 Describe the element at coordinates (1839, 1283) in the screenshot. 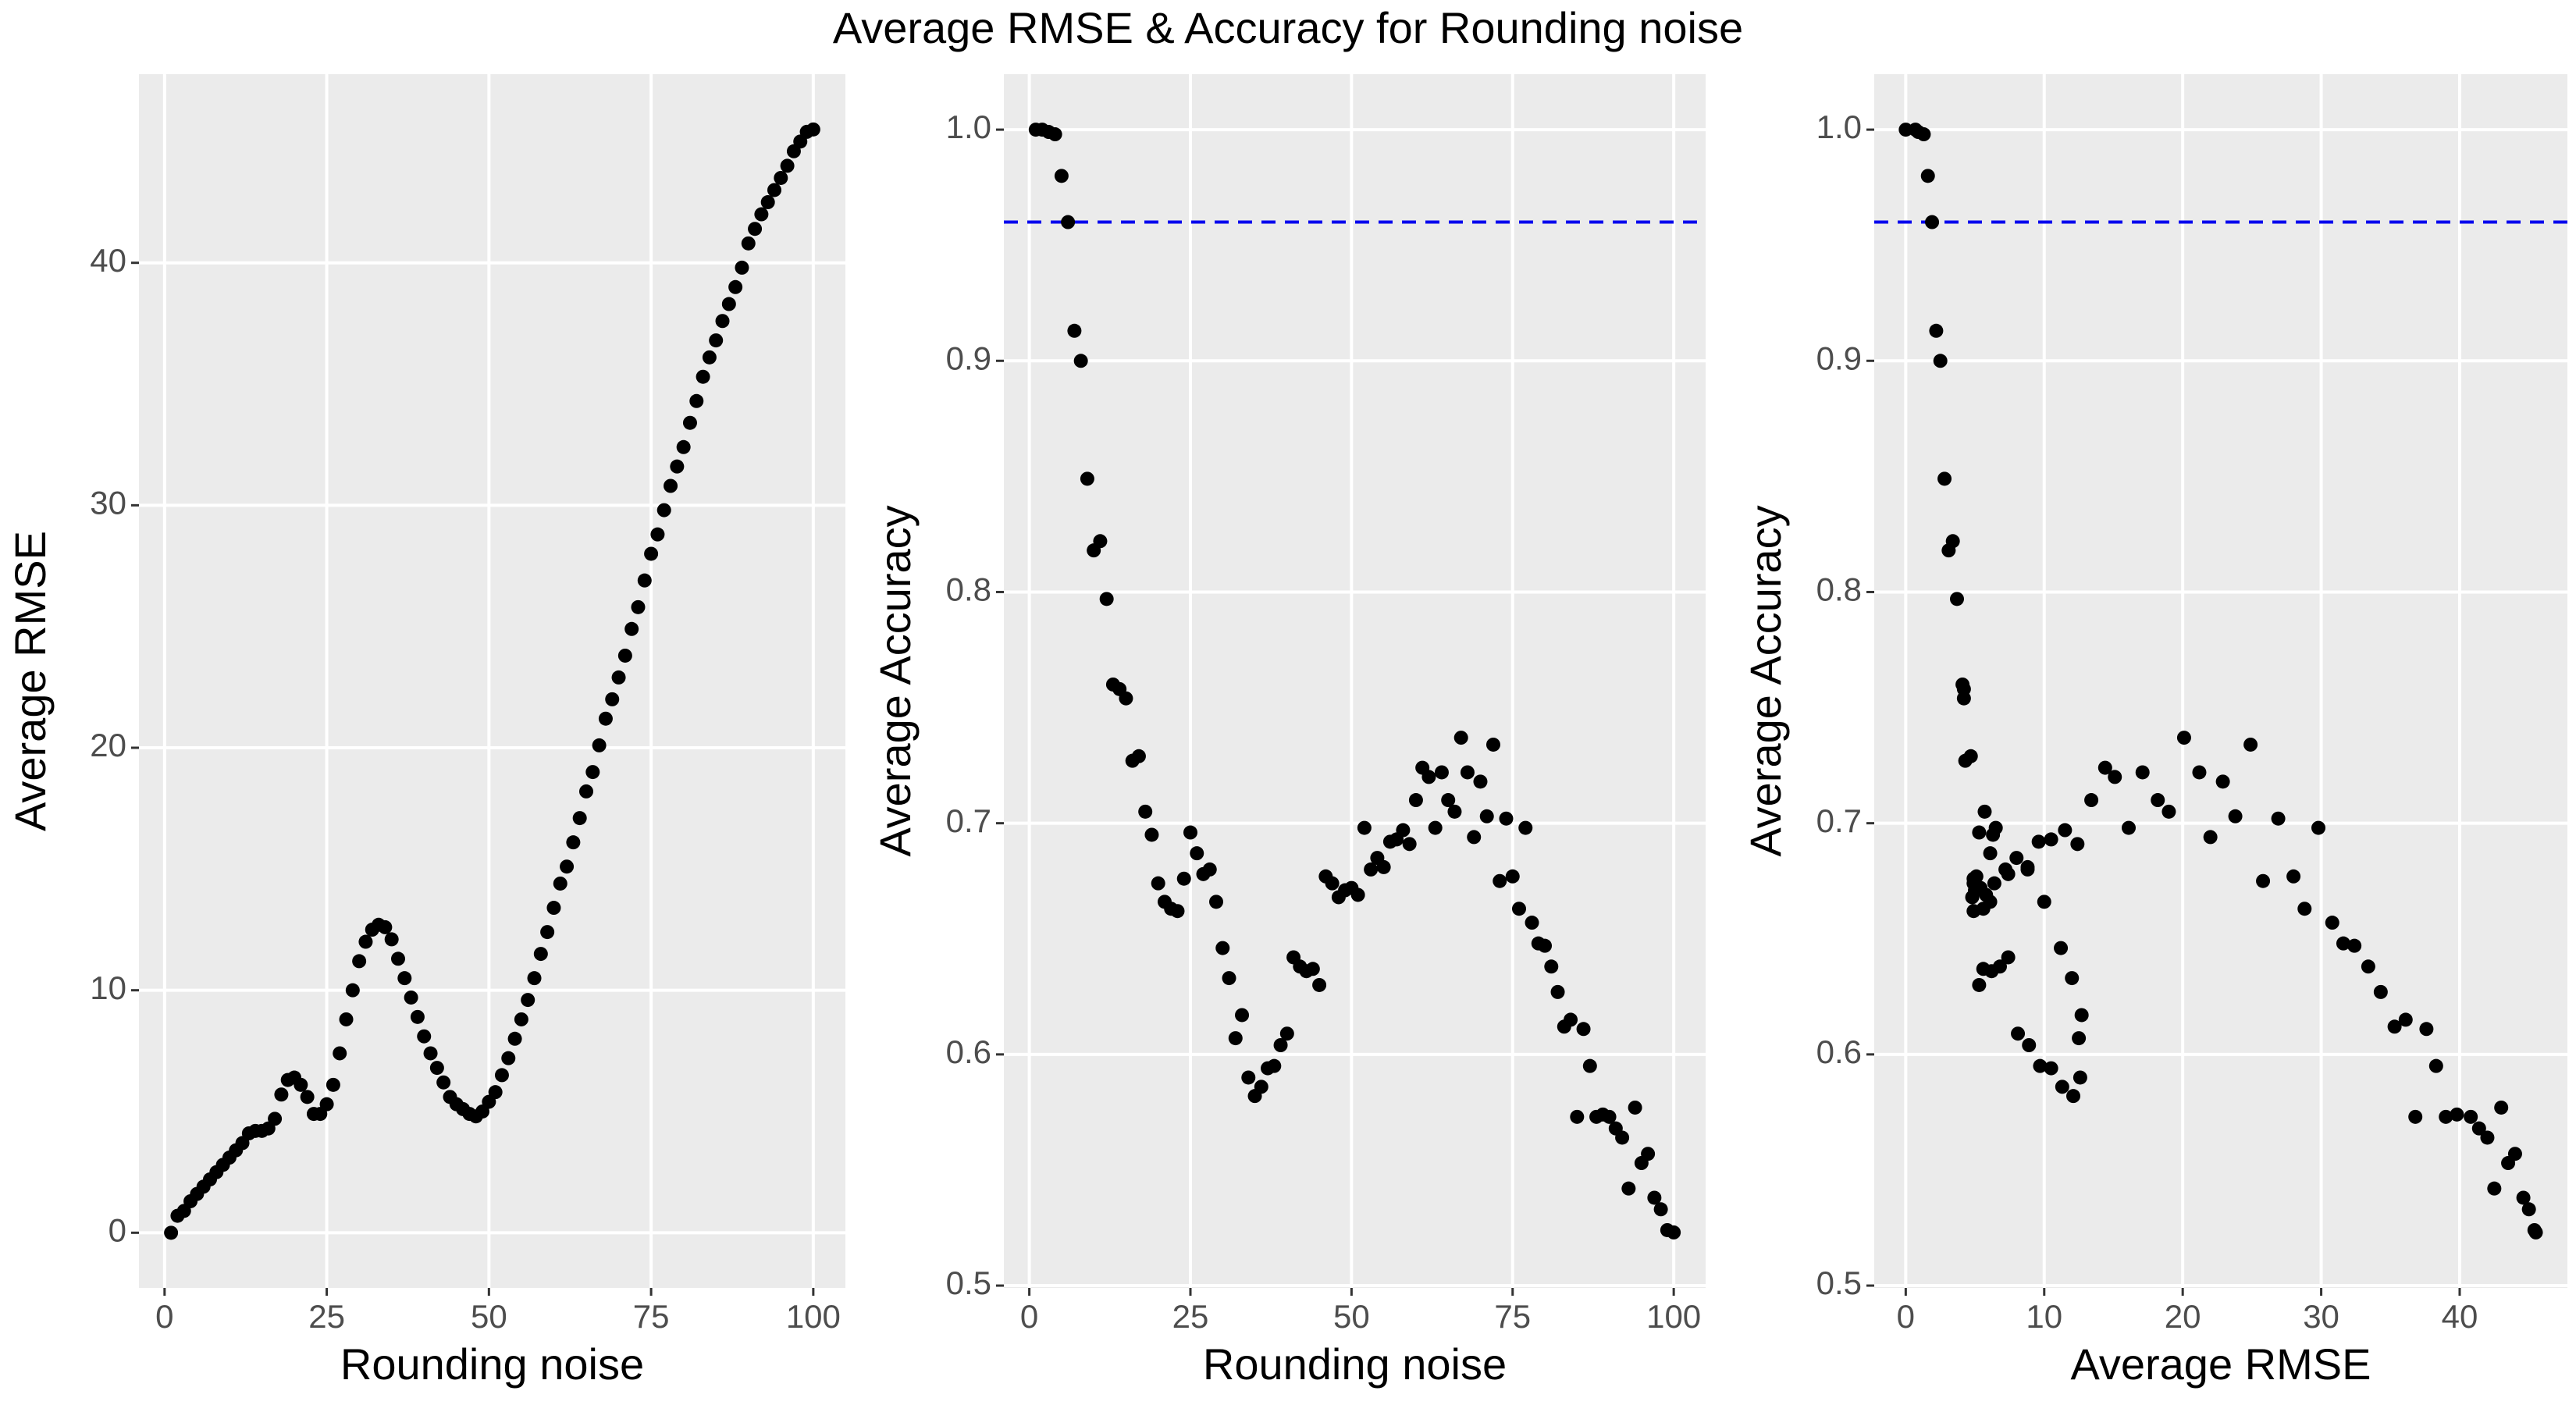

I see `y-tick-label: 0.5` at that location.